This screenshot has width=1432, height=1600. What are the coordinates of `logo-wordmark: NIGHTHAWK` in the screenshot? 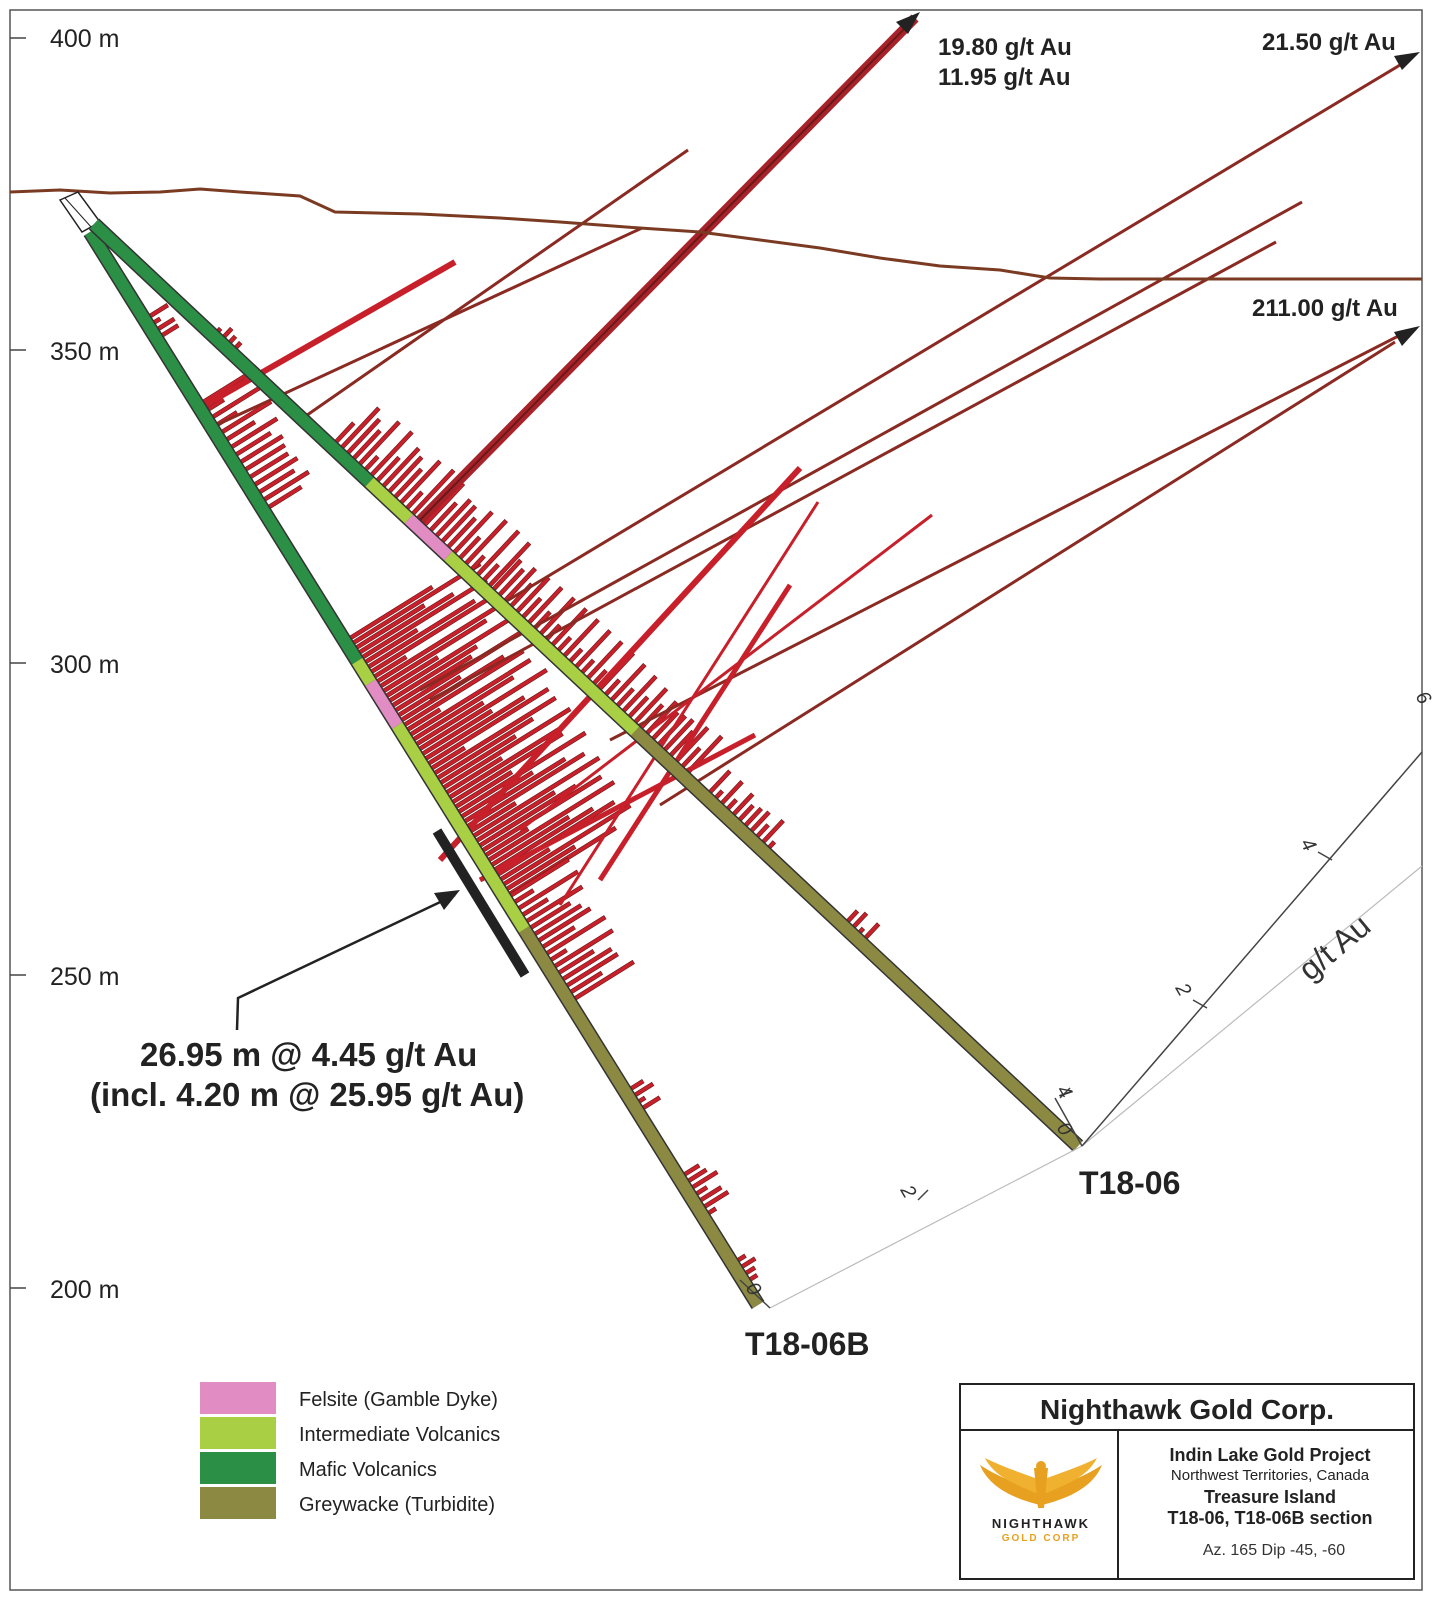 It's located at (1041, 1523).